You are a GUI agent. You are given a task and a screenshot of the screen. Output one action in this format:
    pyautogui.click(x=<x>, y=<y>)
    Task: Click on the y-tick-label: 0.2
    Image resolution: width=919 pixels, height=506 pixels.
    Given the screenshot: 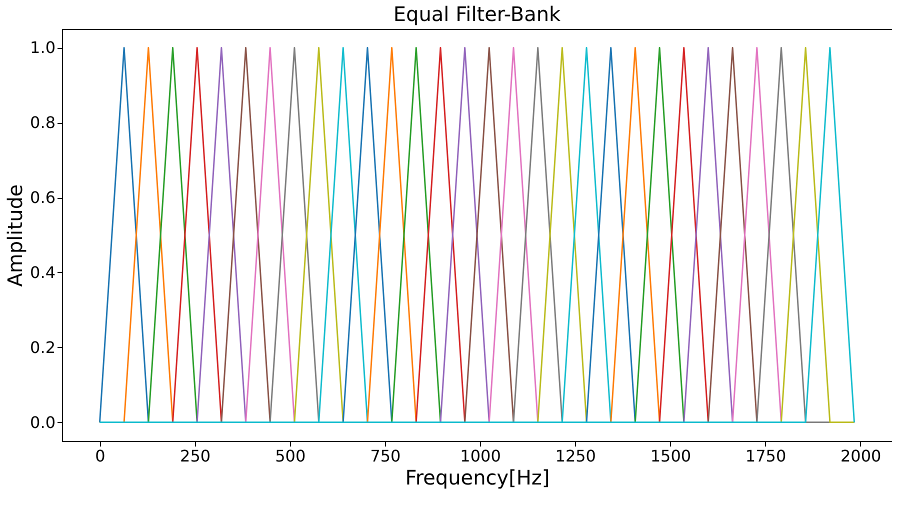 What is the action you would take?
    pyautogui.click(x=43, y=347)
    